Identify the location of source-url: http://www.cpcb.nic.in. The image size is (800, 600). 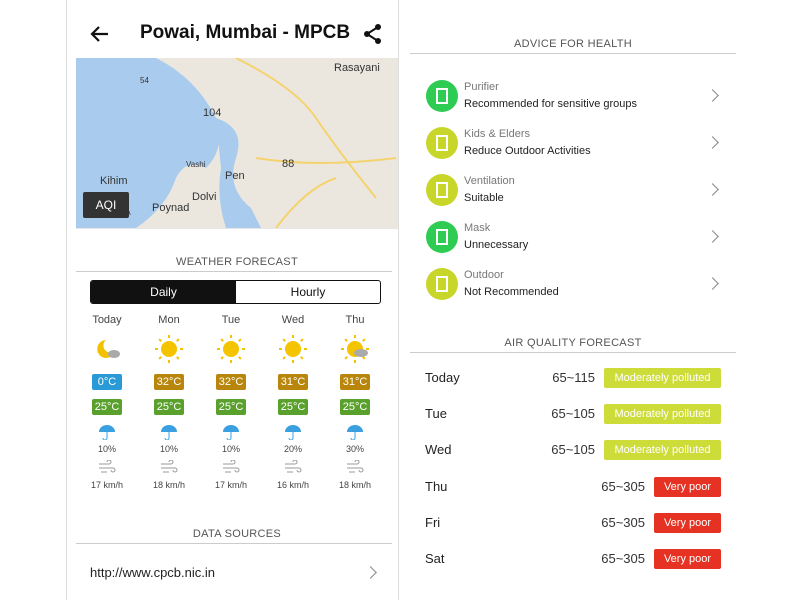
(152, 572).